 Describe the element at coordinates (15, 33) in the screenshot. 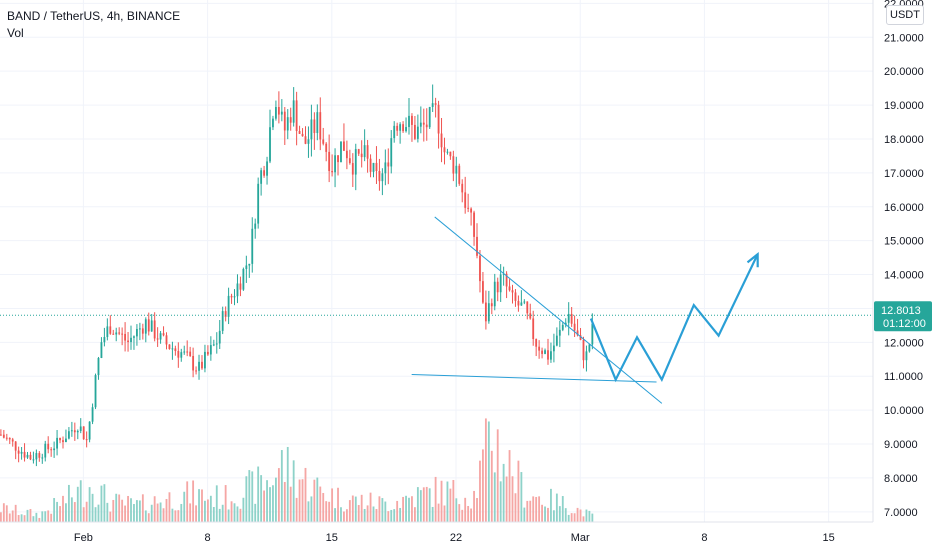

I see `volume-label: Vol` at that location.